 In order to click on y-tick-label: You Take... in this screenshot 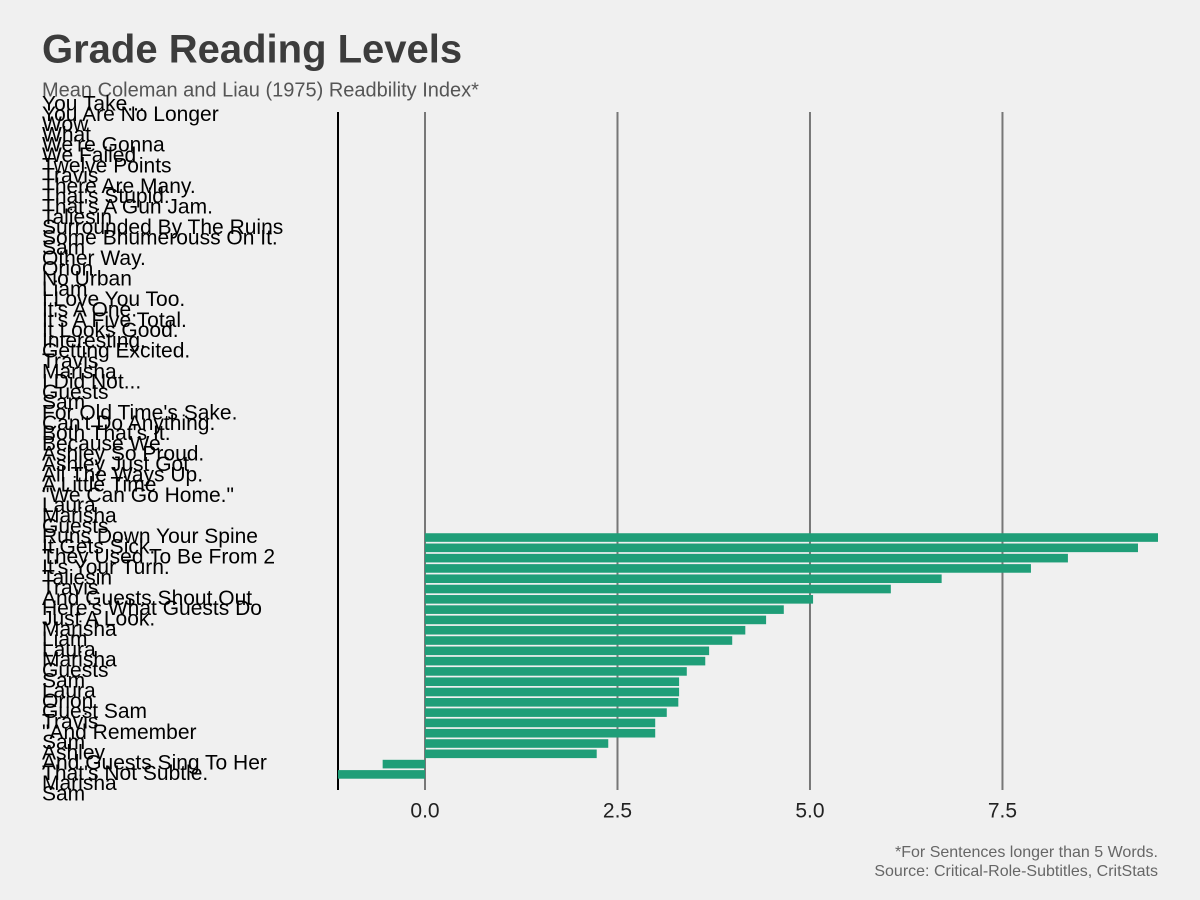, I will do `click(93, 104)`.